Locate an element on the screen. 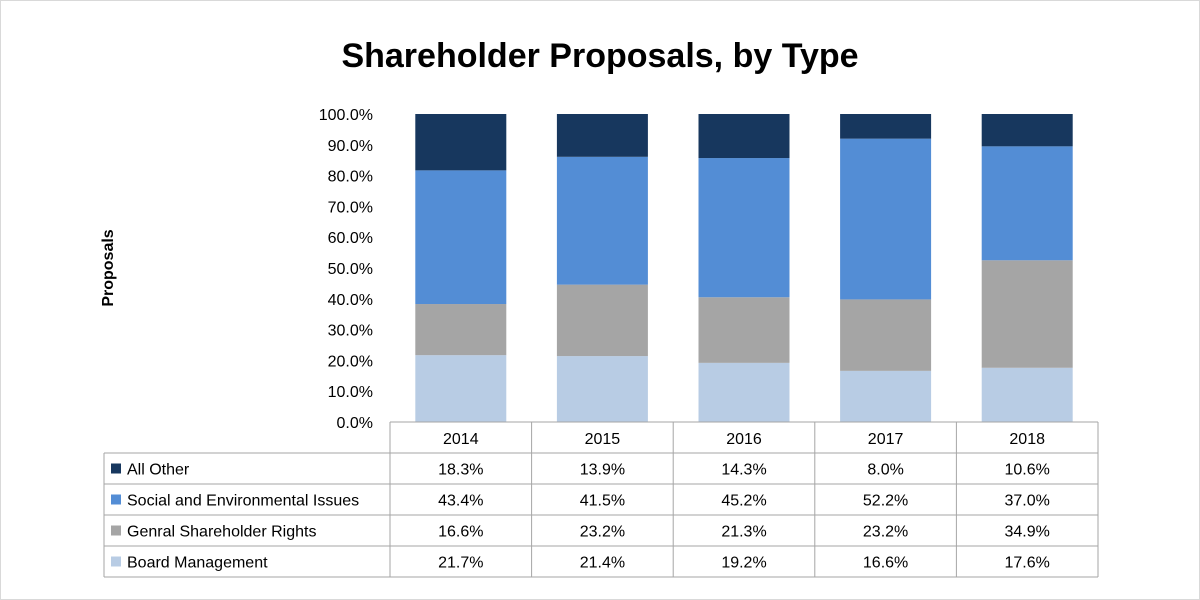 This screenshot has height=600, width=1200. data-label: 43.4% is located at coordinates (460, 501).